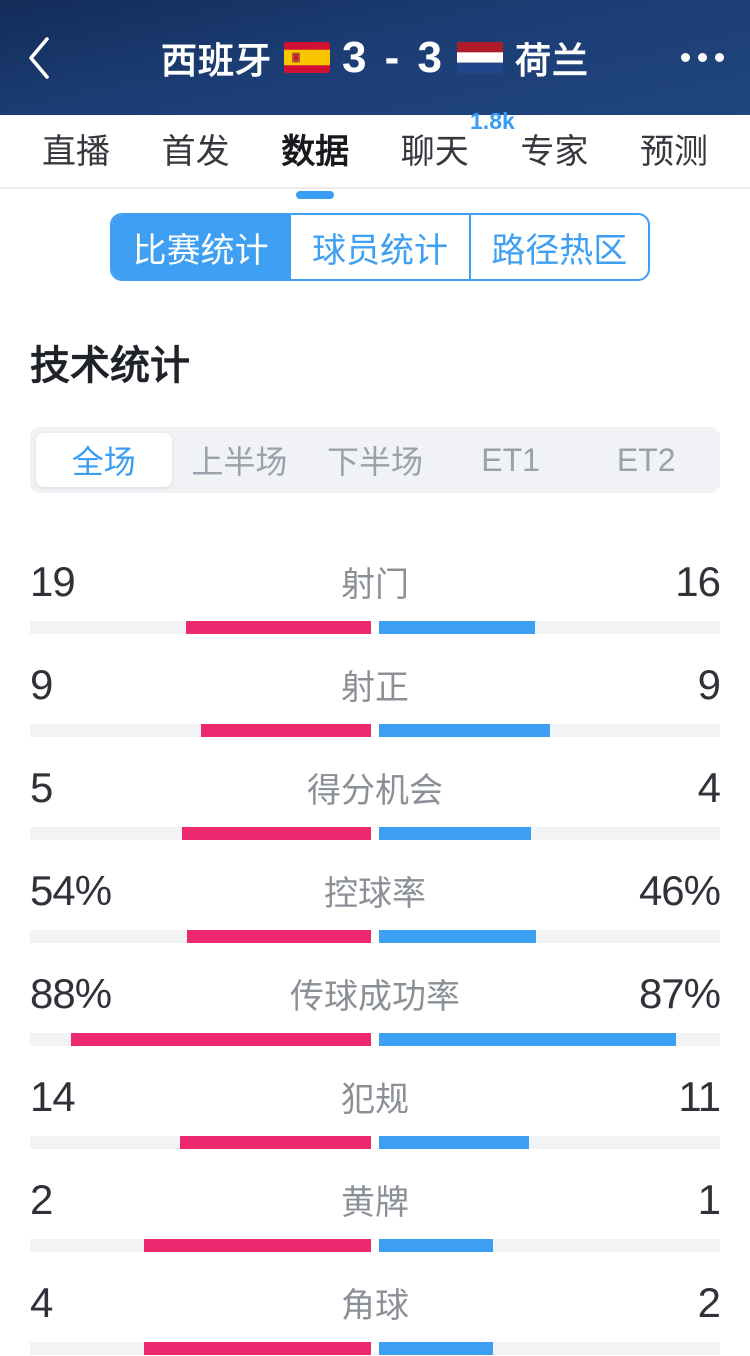  Describe the element at coordinates (41, 787) in the screenshot. I see `home-value: 5` at that location.